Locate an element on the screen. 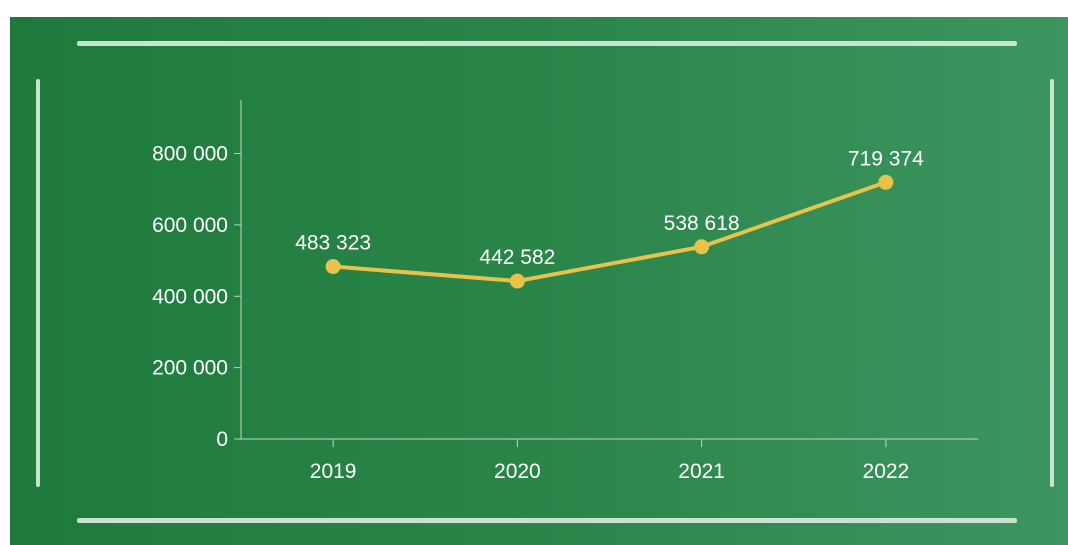 The width and height of the screenshot is (1068, 545). y-tick-label-2: 400 000 is located at coordinates (190, 296).